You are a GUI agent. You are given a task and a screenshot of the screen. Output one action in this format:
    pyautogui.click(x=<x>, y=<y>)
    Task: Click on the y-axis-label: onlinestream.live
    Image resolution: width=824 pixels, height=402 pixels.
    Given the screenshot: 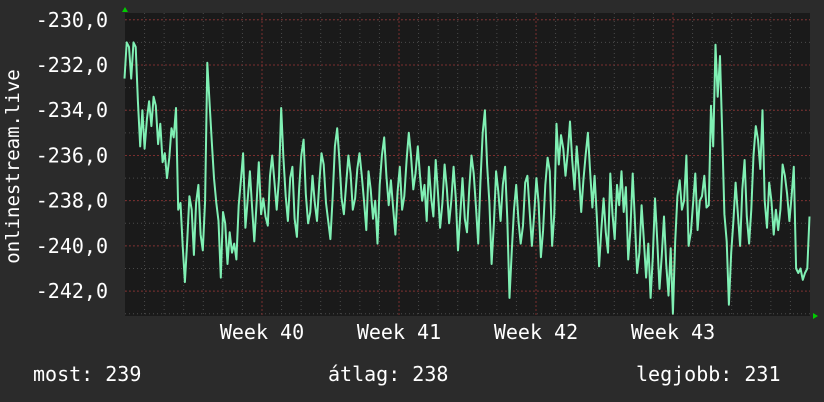 What is the action you would take?
    pyautogui.click(x=13, y=166)
    